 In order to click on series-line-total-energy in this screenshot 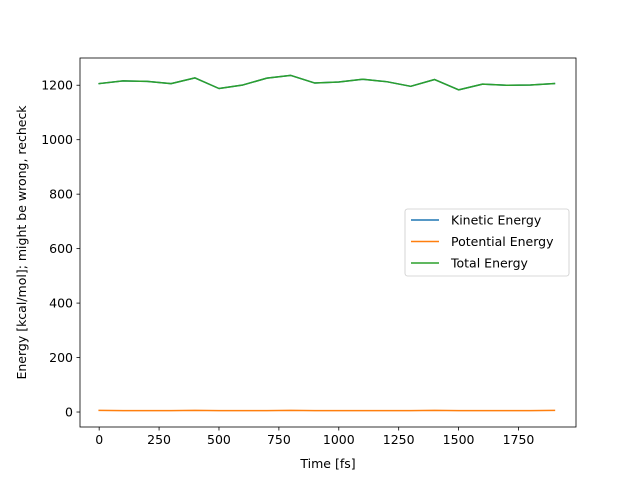, I will do `click(327, 82)`.